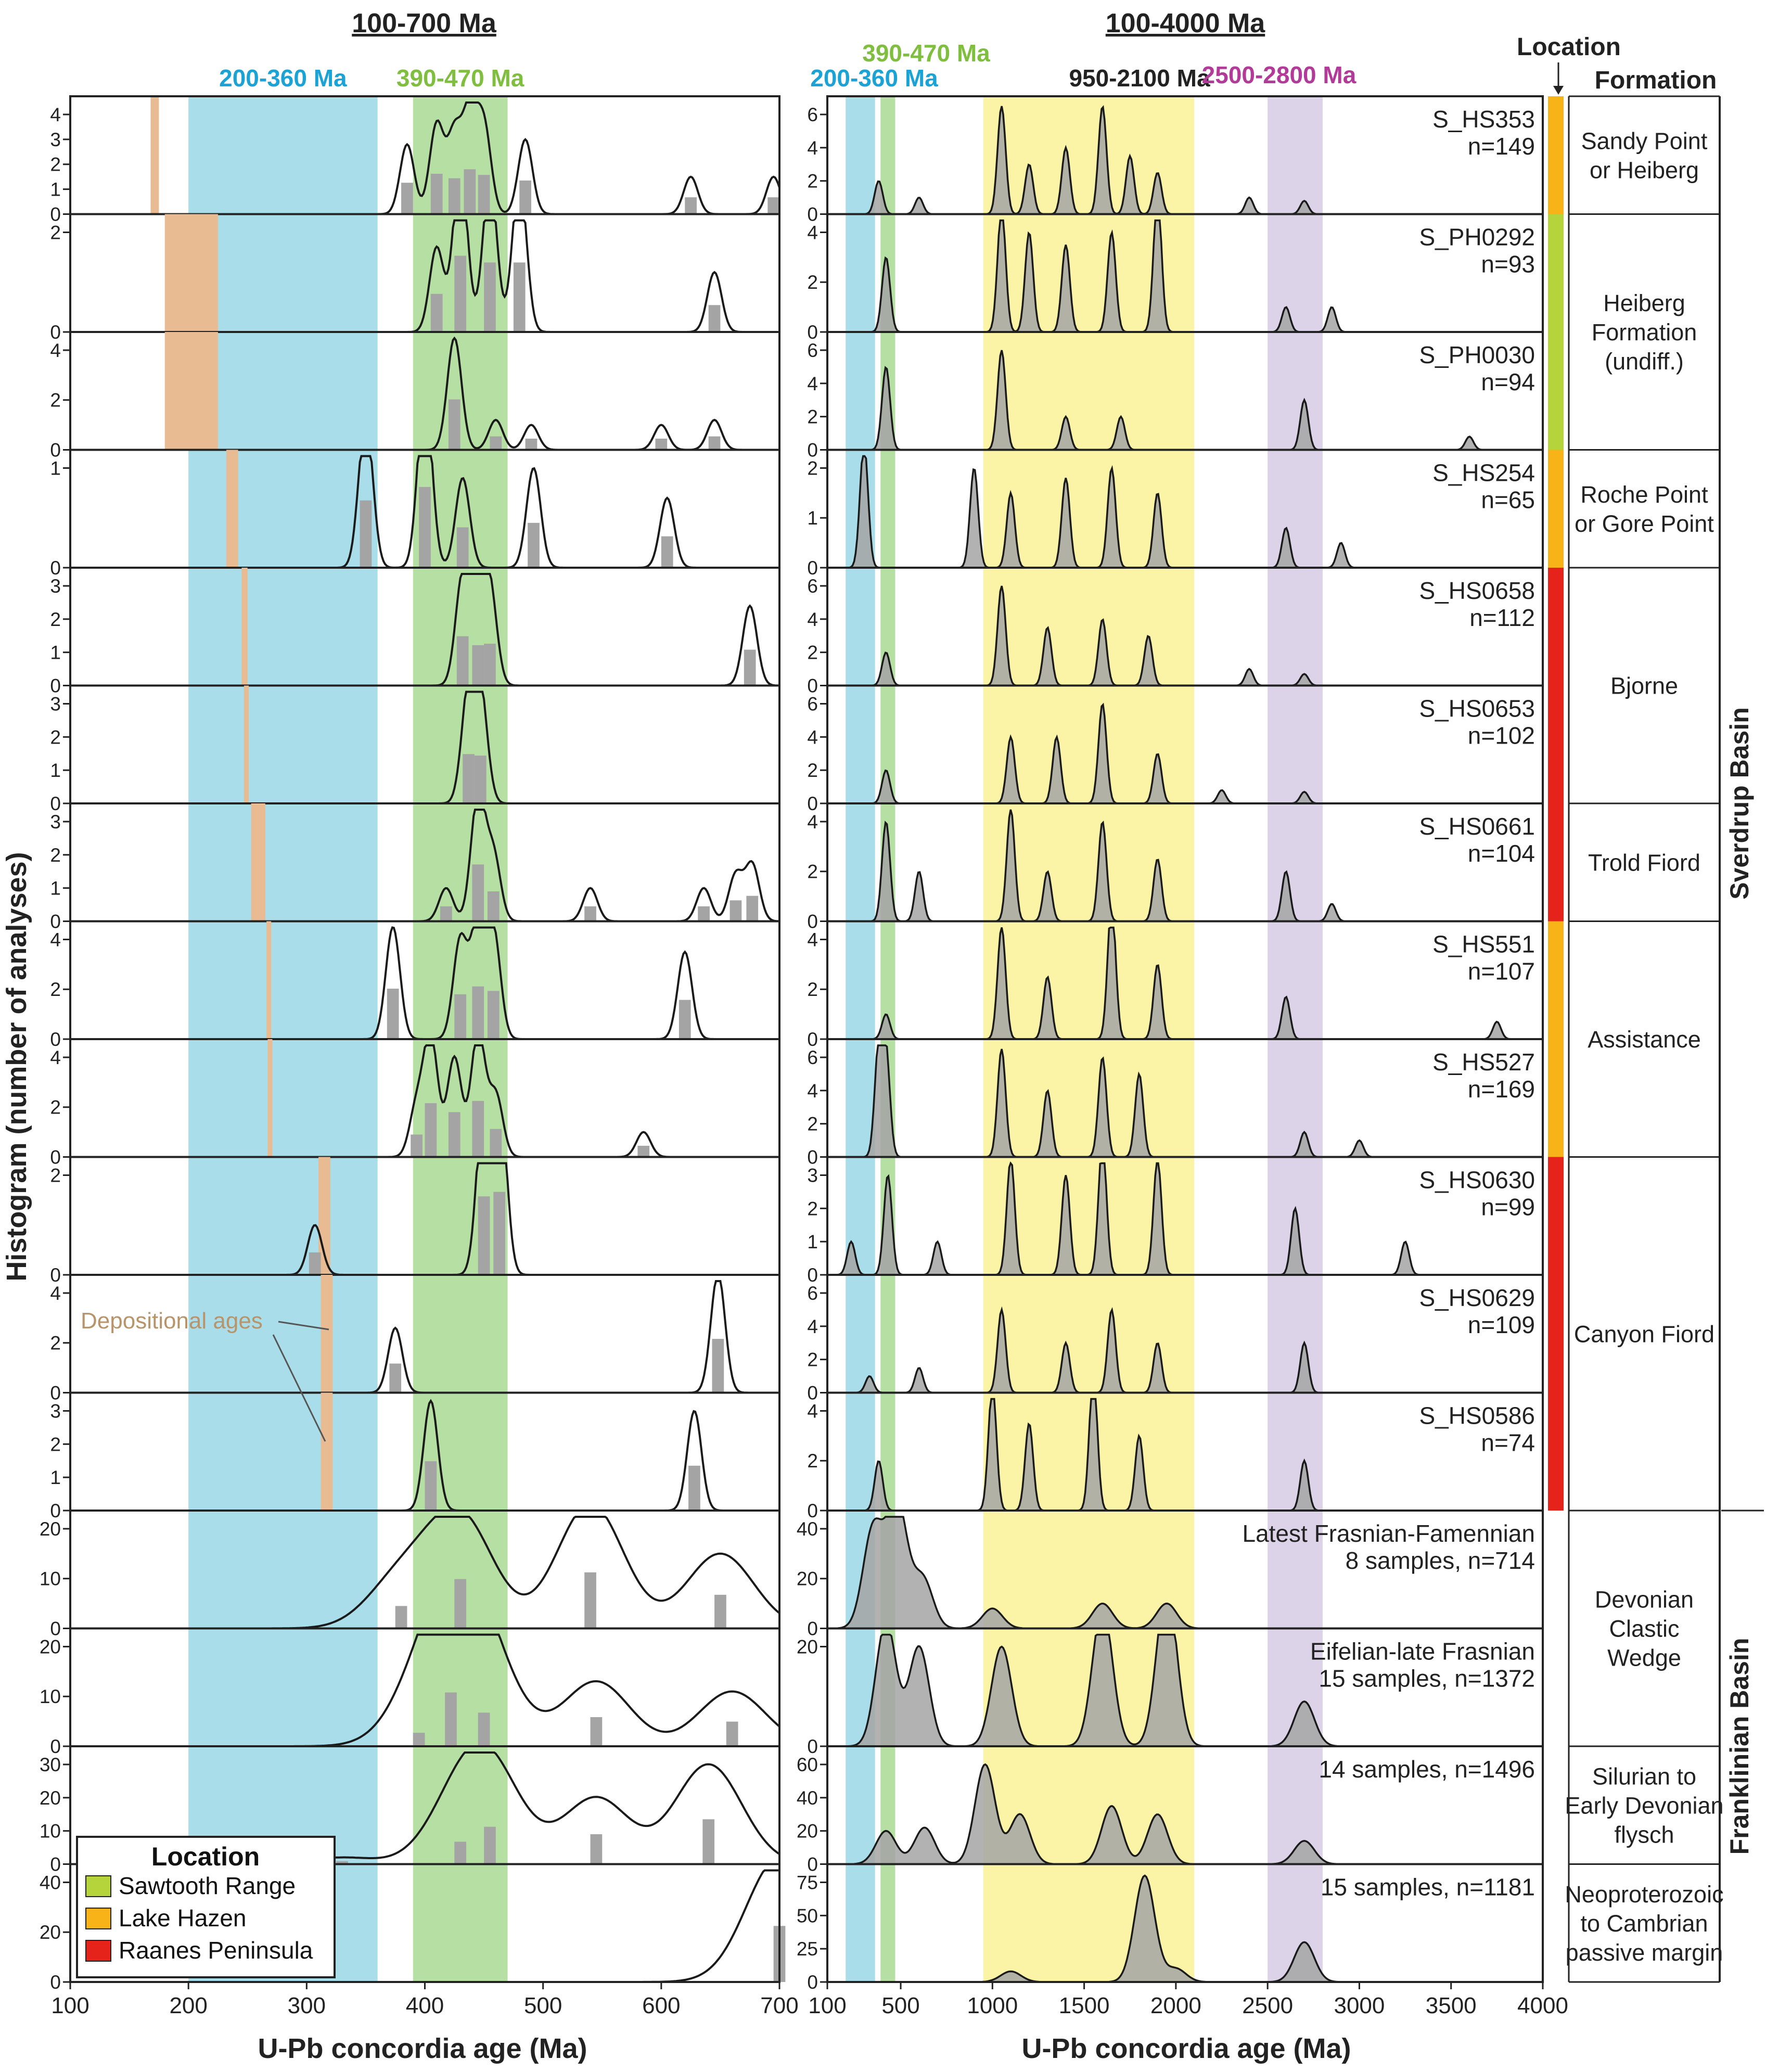 The image size is (1766, 2072). I want to click on right-band-label-3: 2500-2800 Ma, so click(1279, 74).